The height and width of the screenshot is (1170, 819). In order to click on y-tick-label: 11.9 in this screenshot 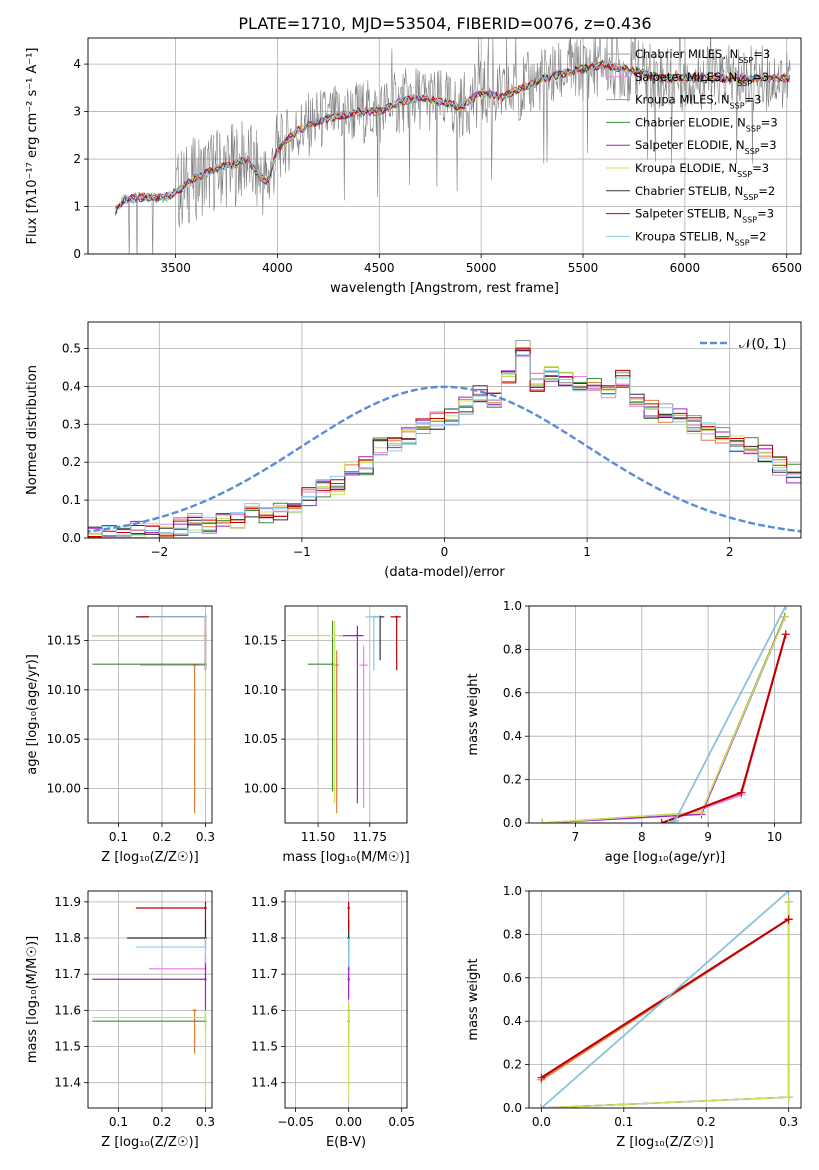, I will do `click(67, 902)`.